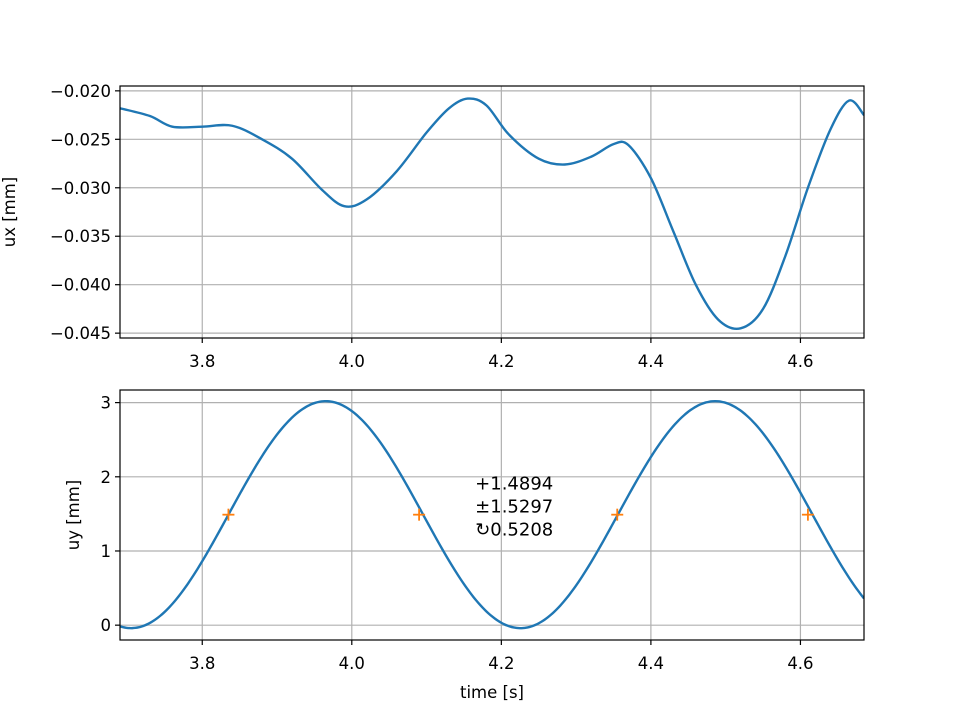 This screenshot has width=960, height=720. I want to click on annotation-amplitude: ±1.5297, so click(514, 506).